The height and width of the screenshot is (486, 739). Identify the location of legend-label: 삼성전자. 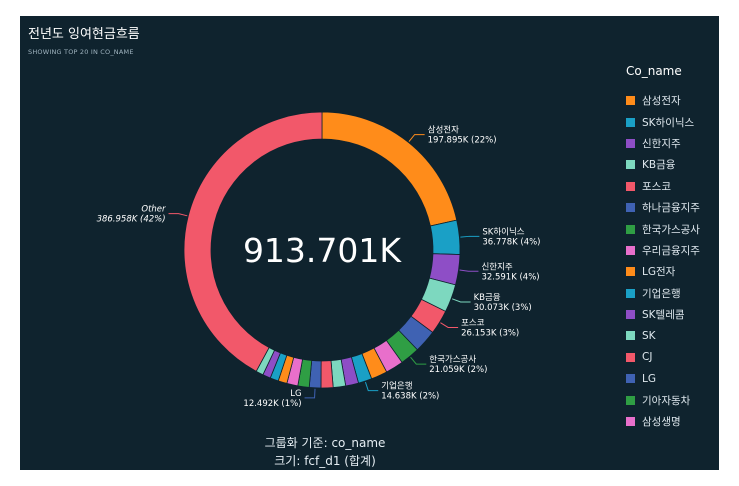
(661, 100).